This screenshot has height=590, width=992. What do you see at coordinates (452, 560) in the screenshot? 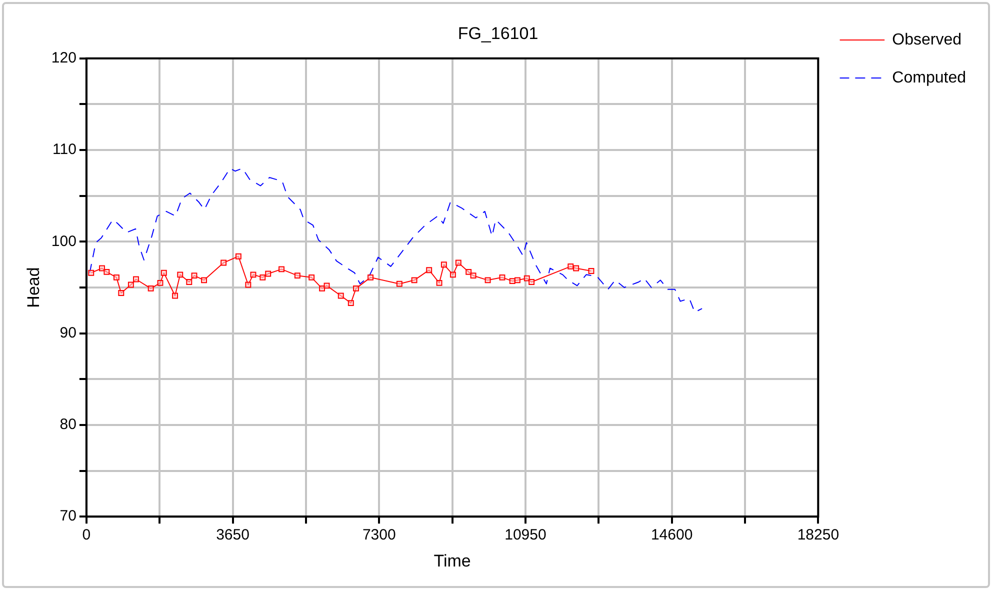
I see `x-axis-title: Time` at bounding box center [452, 560].